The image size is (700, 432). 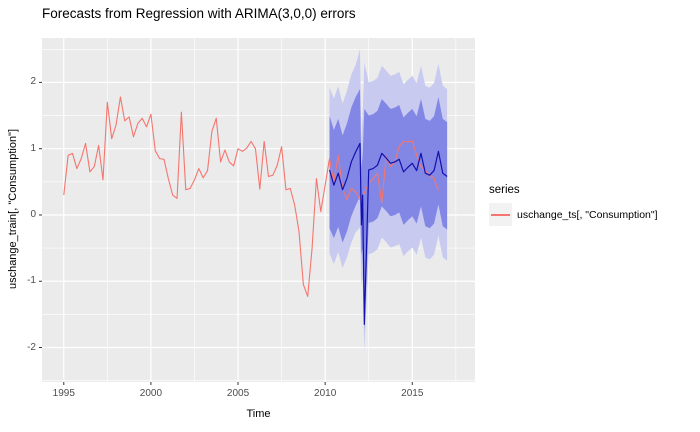 I want to click on forecast-line, so click(x=388, y=233).